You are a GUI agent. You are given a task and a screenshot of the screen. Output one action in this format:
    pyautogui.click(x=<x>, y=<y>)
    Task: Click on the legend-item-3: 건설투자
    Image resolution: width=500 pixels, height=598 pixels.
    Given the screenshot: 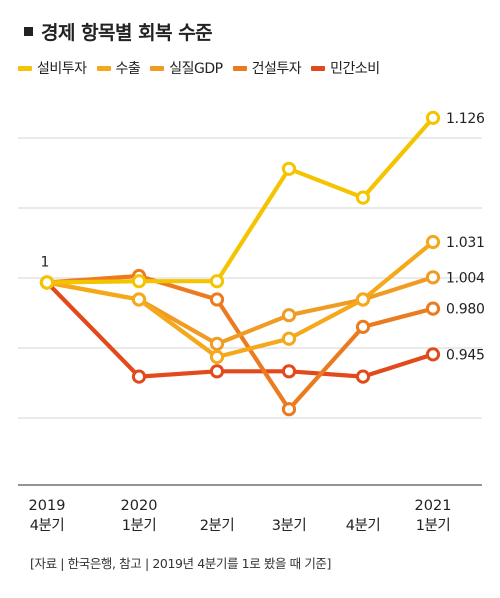 What is the action you would take?
    pyautogui.click(x=267, y=68)
    